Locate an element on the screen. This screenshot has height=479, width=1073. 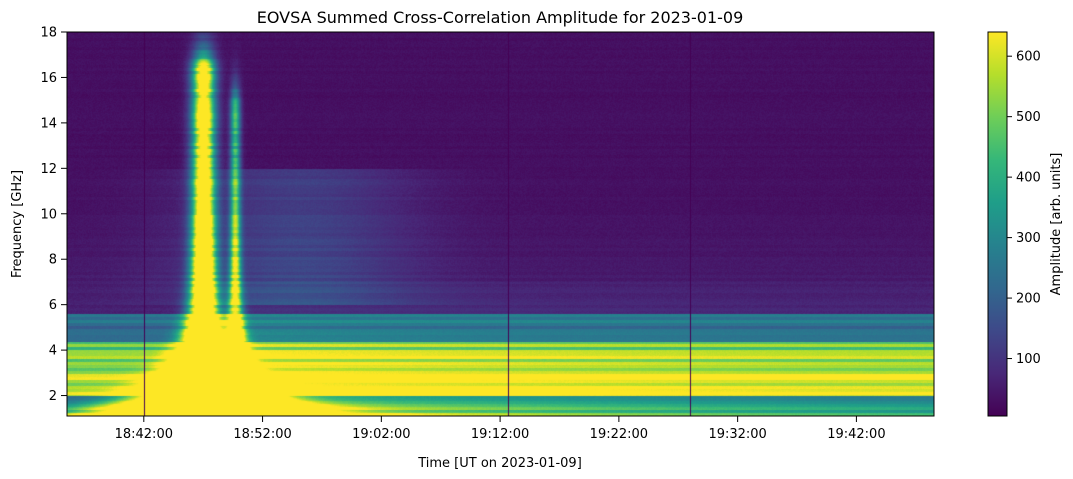
colorbar-tick-label: 400 is located at coordinates (1028, 178).